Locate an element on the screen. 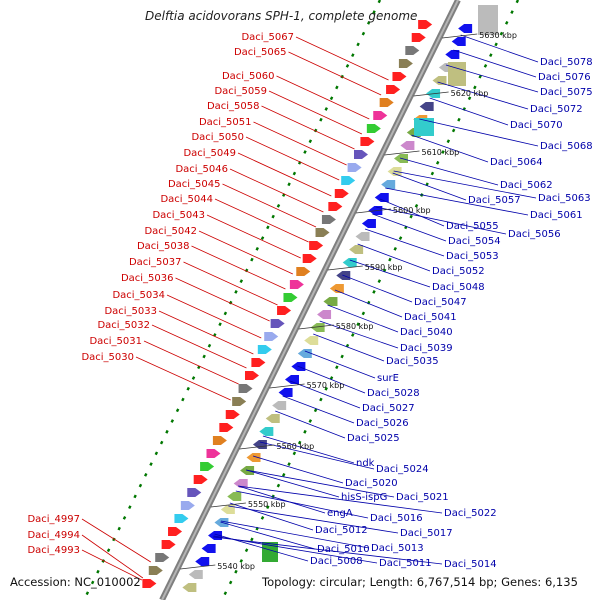 The width and height of the screenshot is (600, 600). gene-label-reverse: Daci_5057 is located at coordinates (494, 200).